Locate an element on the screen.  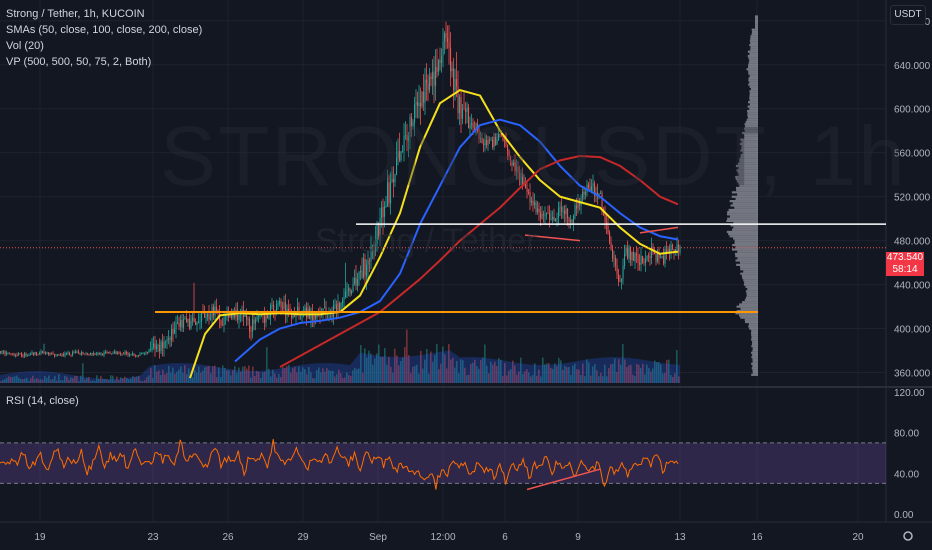
rsi-legend: RSI (14, close) is located at coordinates (42, 401).